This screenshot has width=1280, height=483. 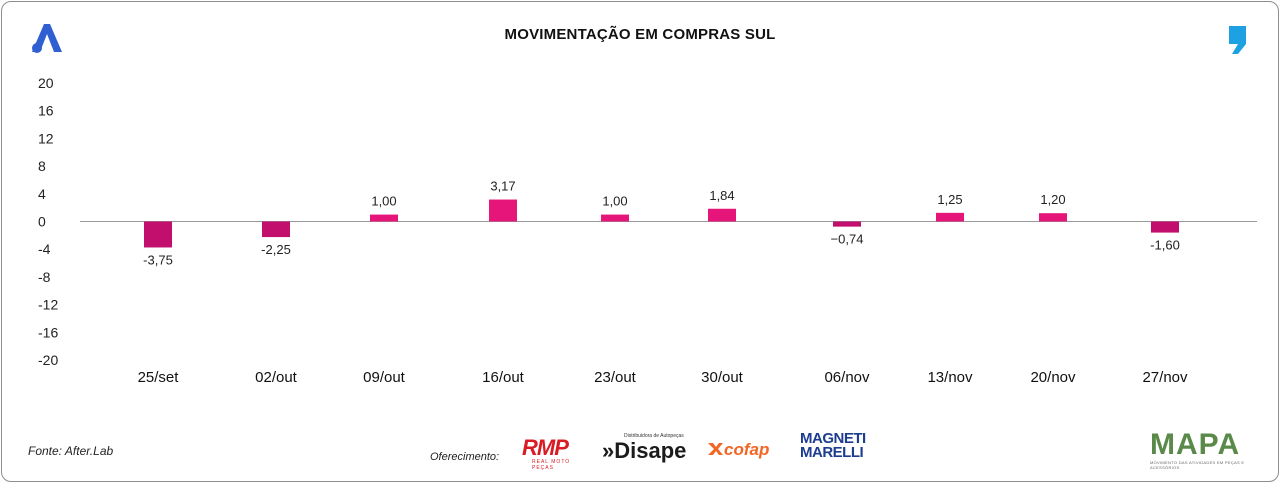 I want to click on disape-logo: Distribuidora de Autopeças »Disape, so click(x=647, y=450).